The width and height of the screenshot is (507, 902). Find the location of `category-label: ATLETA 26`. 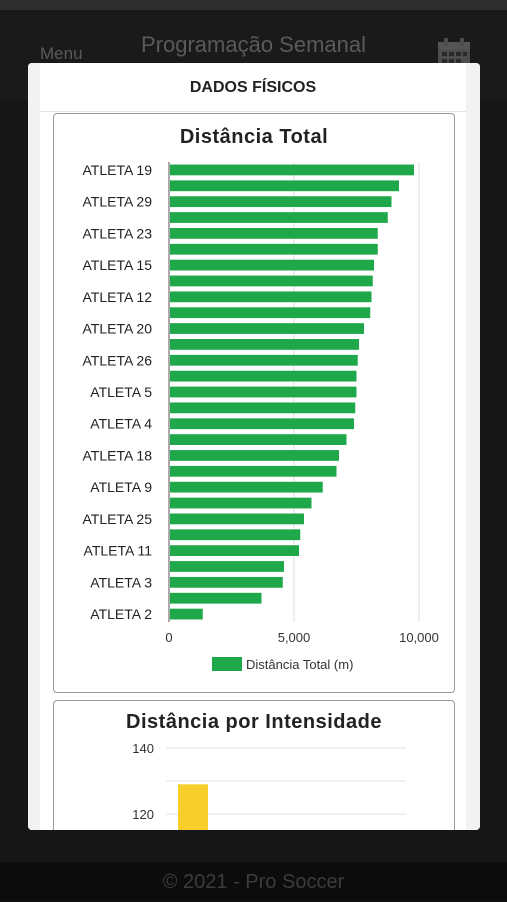

category-label: ATLETA 26 is located at coordinates (117, 360).